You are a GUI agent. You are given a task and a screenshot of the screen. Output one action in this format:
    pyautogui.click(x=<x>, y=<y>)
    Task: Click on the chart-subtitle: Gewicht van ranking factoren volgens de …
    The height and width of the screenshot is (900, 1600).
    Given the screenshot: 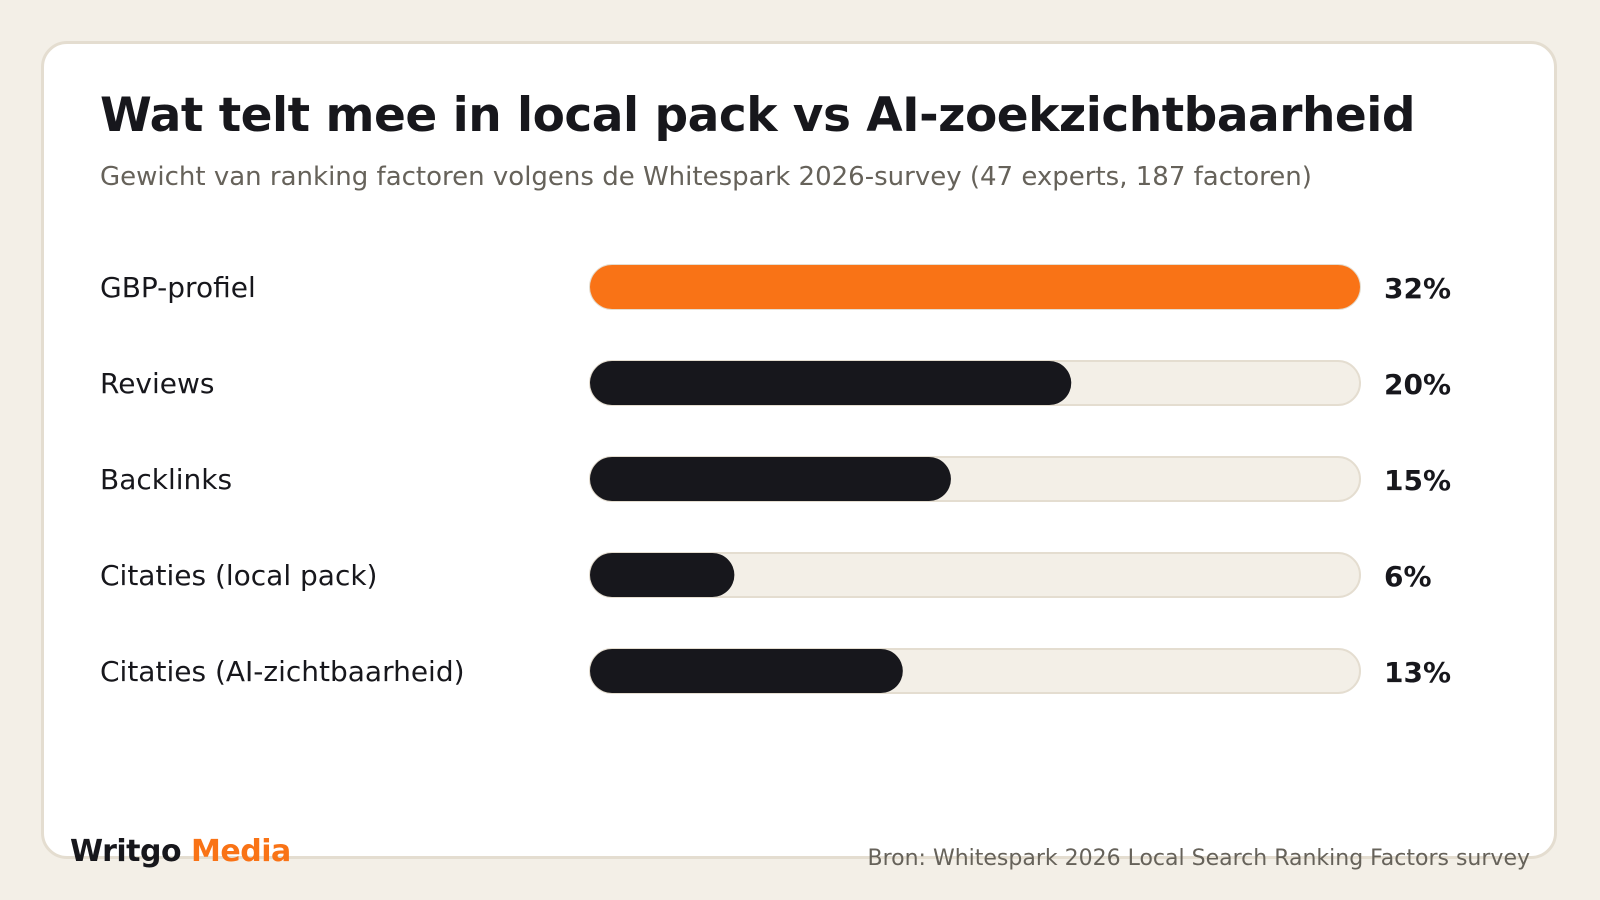 What is the action you would take?
    pyautogui.click(x=706, y=177)
    